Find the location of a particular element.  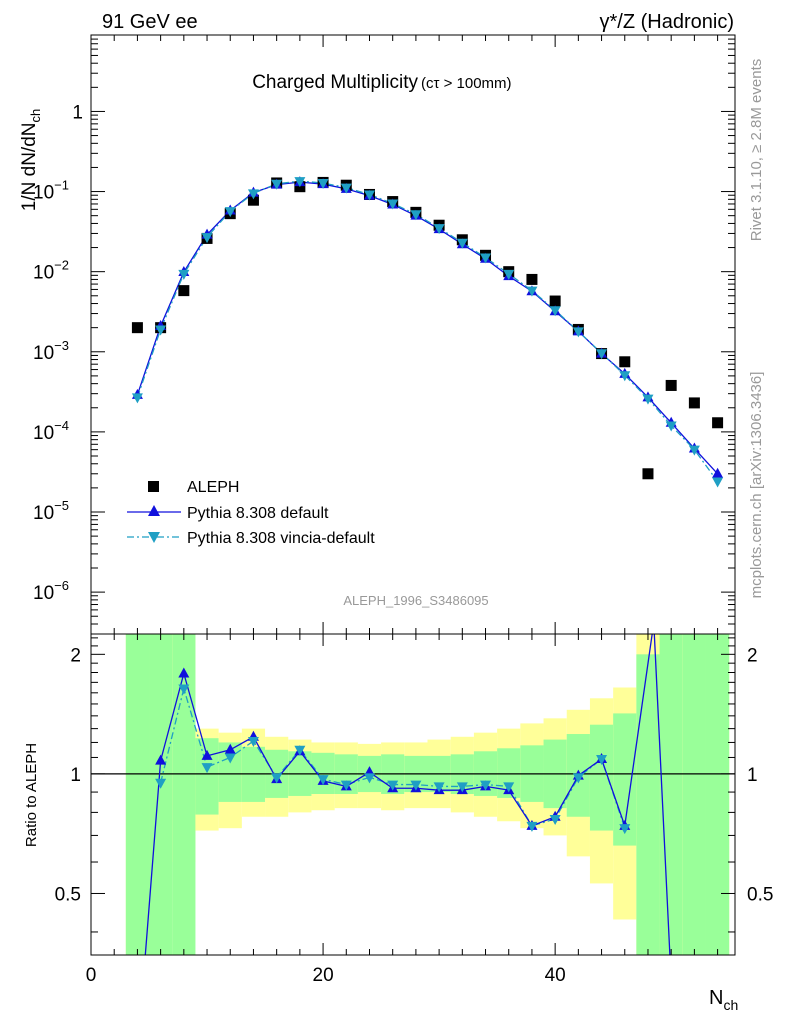

y-tick-label: 10⁻⁵ is located at coordinates (51, 511).